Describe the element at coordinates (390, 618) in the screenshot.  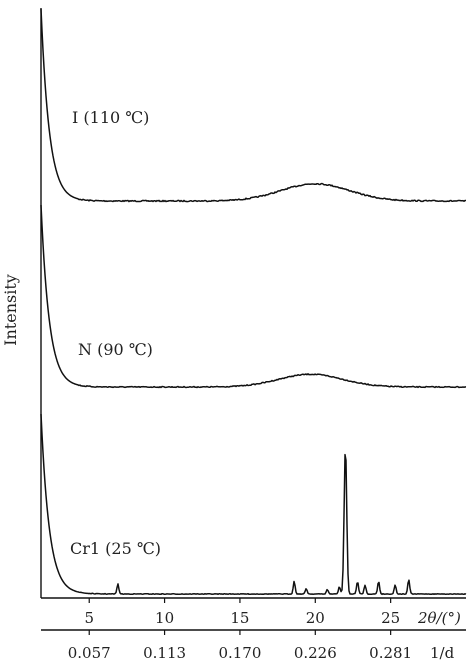
I see `x-tick-label: 25` at that location.